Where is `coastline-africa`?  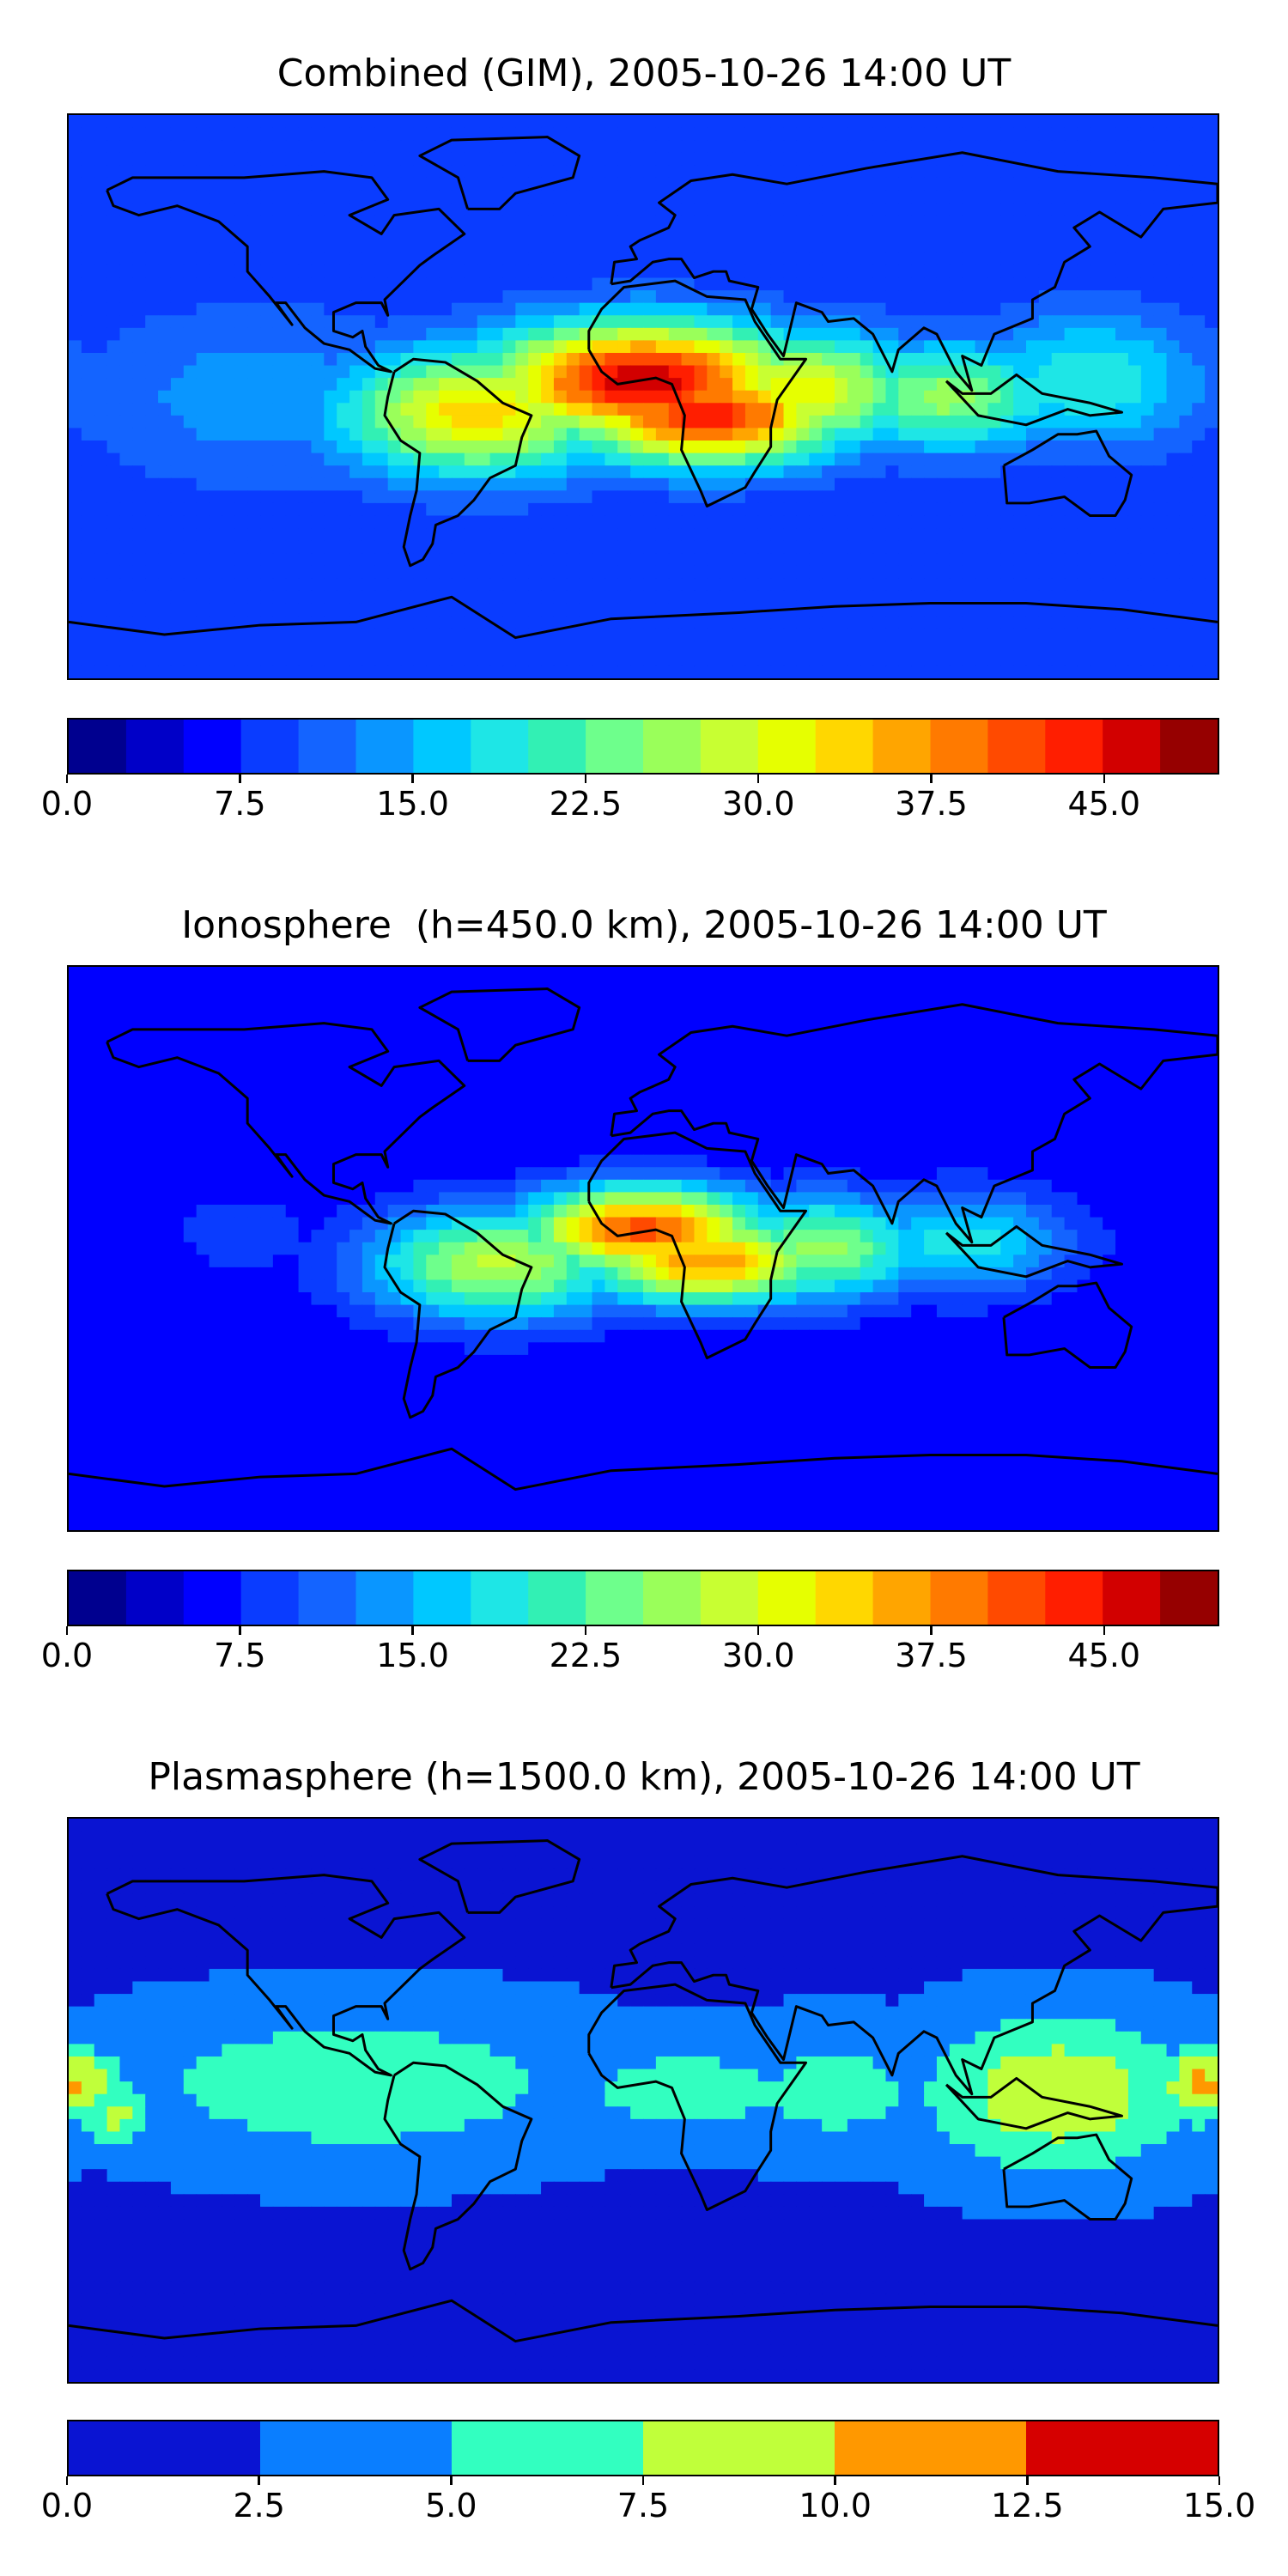
coastline-africa is located at coordinates (697, 393).